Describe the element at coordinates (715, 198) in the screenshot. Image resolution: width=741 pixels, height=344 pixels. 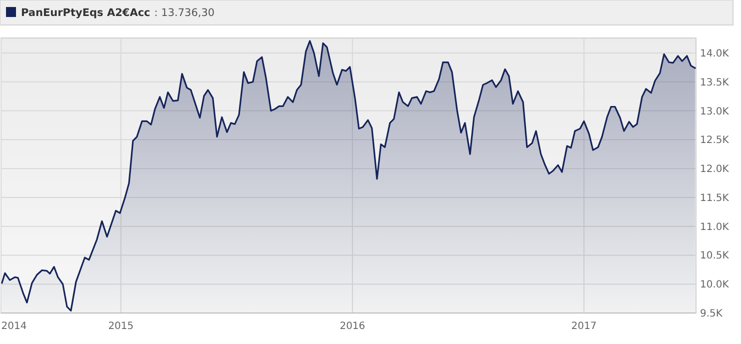
I see `y-tick-label: 11.5K` at that location.